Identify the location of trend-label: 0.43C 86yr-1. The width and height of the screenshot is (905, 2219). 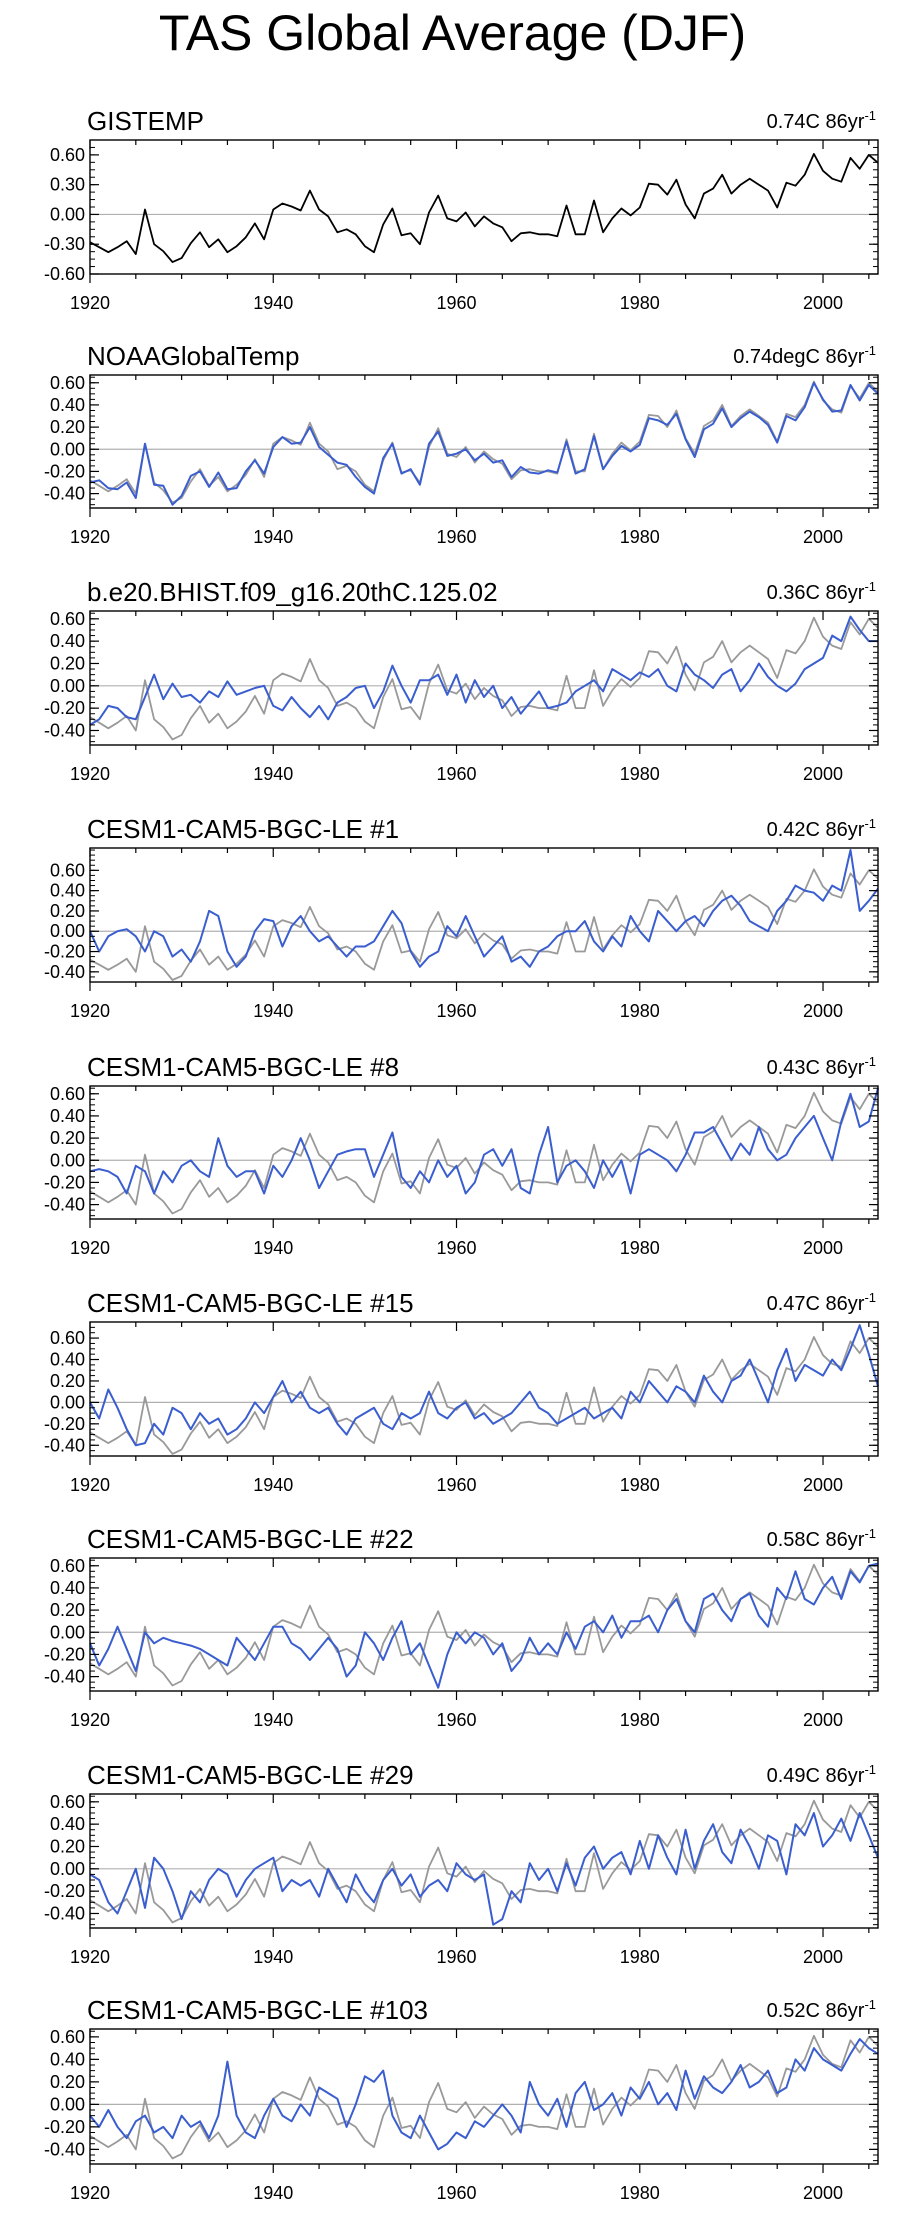
(821, 1066).